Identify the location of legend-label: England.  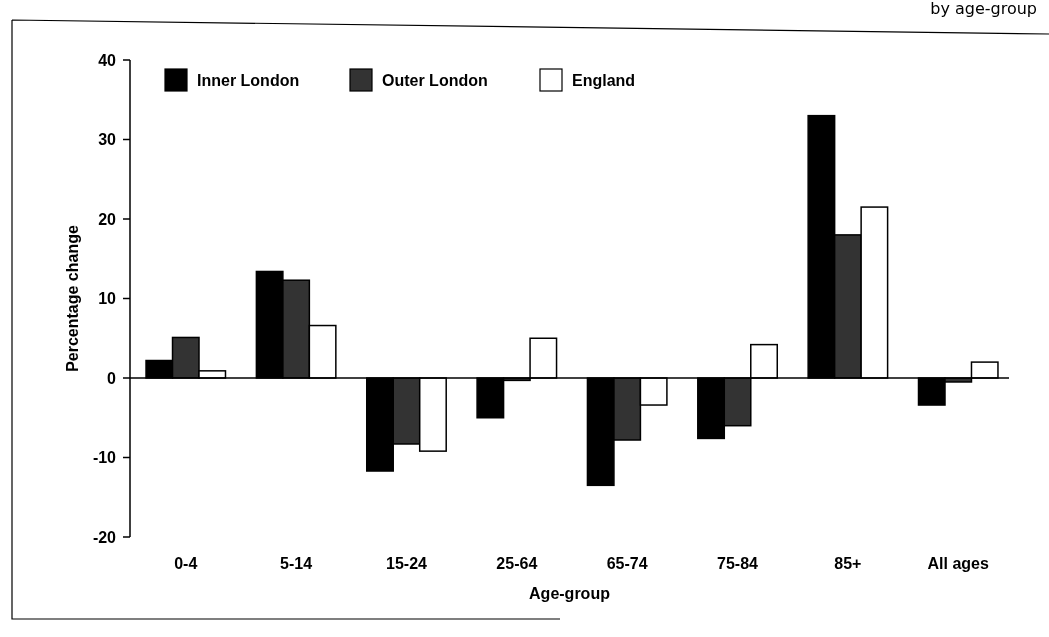
(604, 80).